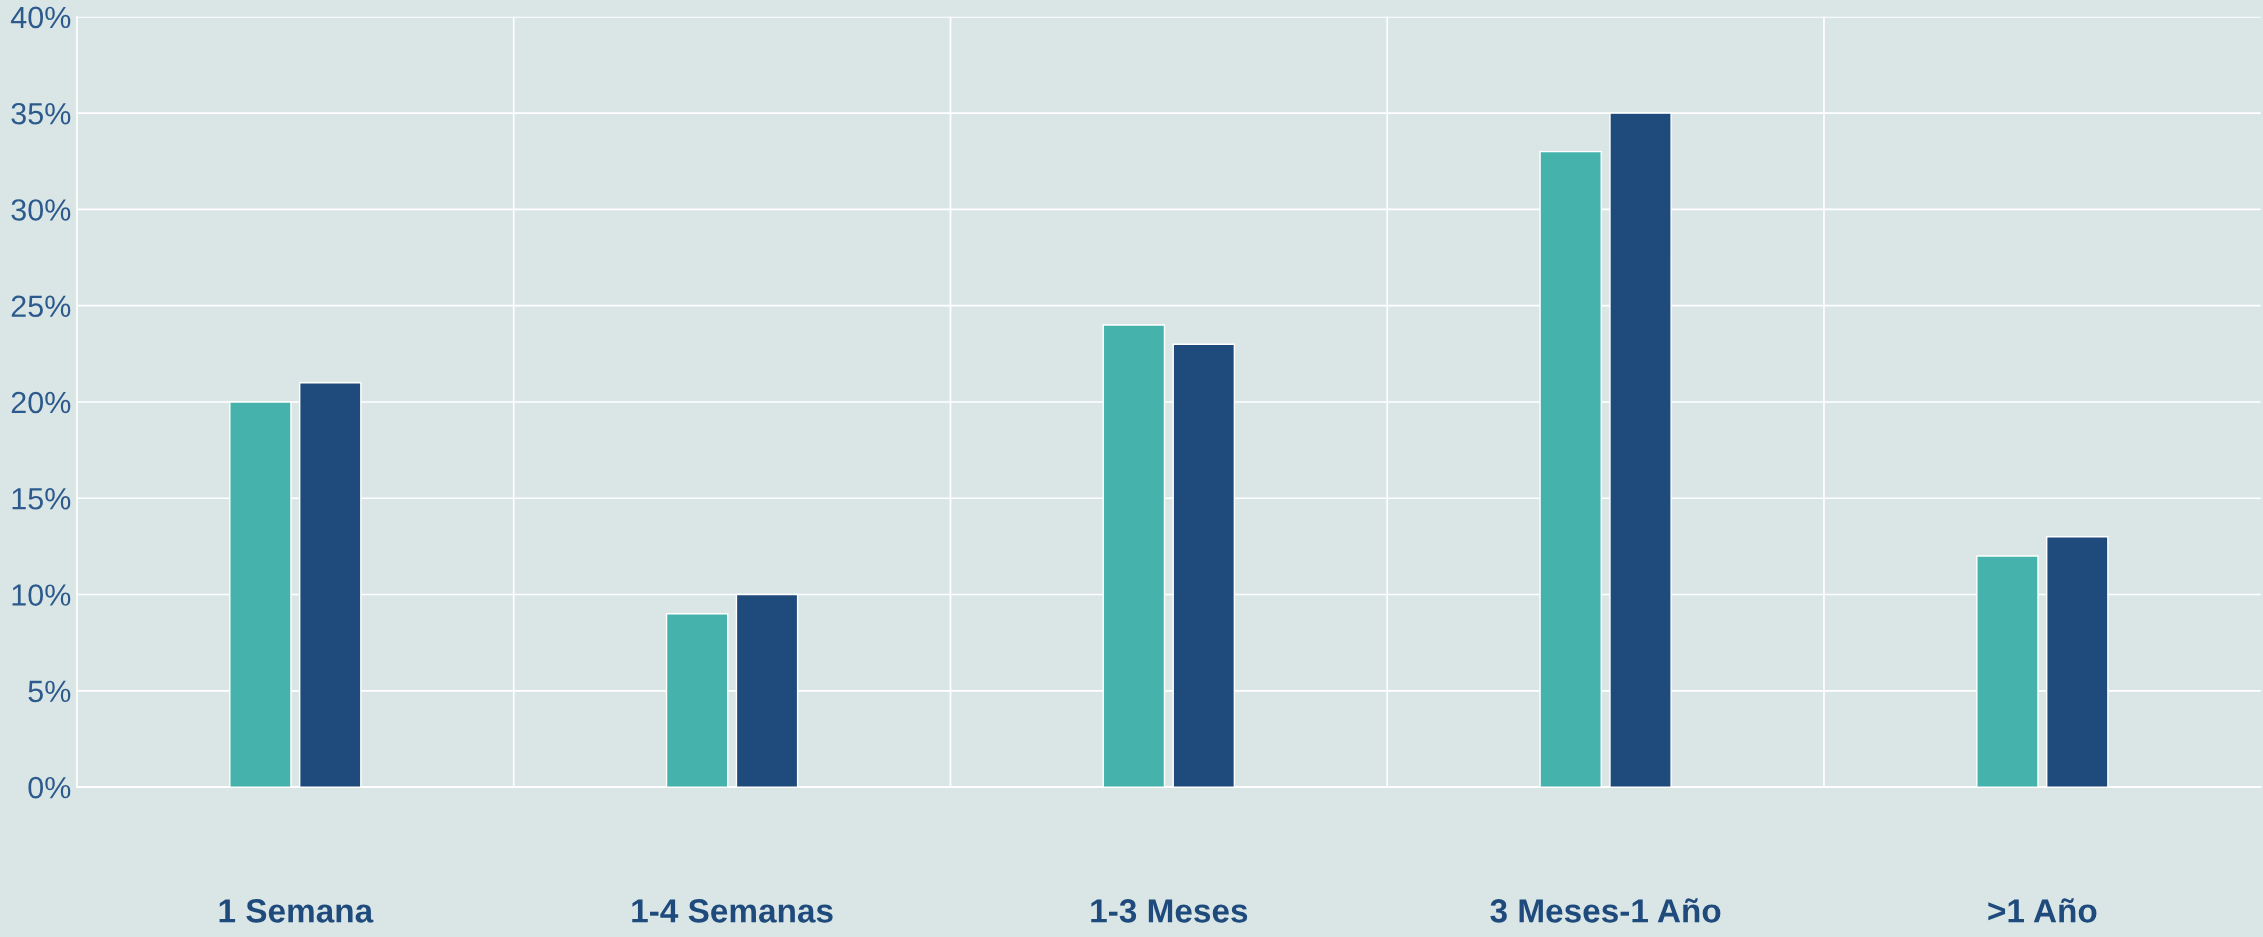 This screenshot has width=2263, height=937. Describe the element at coordinates (41, 210) in the screenshot. I see `y-tick-label: 30%` at that location.